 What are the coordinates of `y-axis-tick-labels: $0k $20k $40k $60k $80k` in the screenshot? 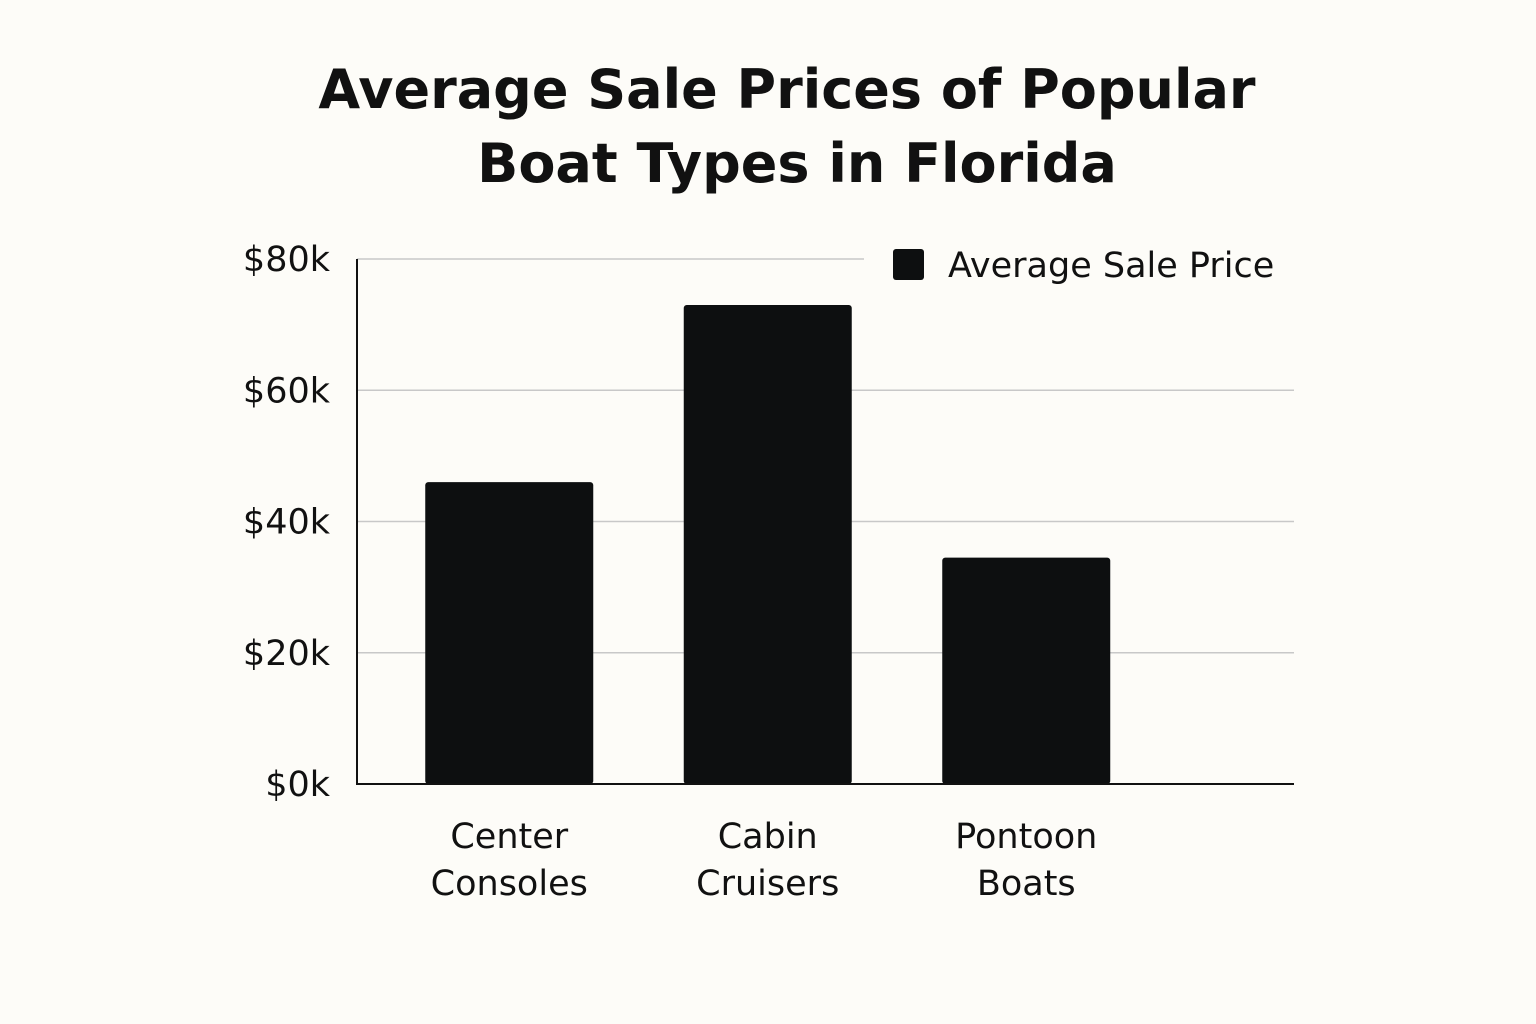 It's located at (287, 522).